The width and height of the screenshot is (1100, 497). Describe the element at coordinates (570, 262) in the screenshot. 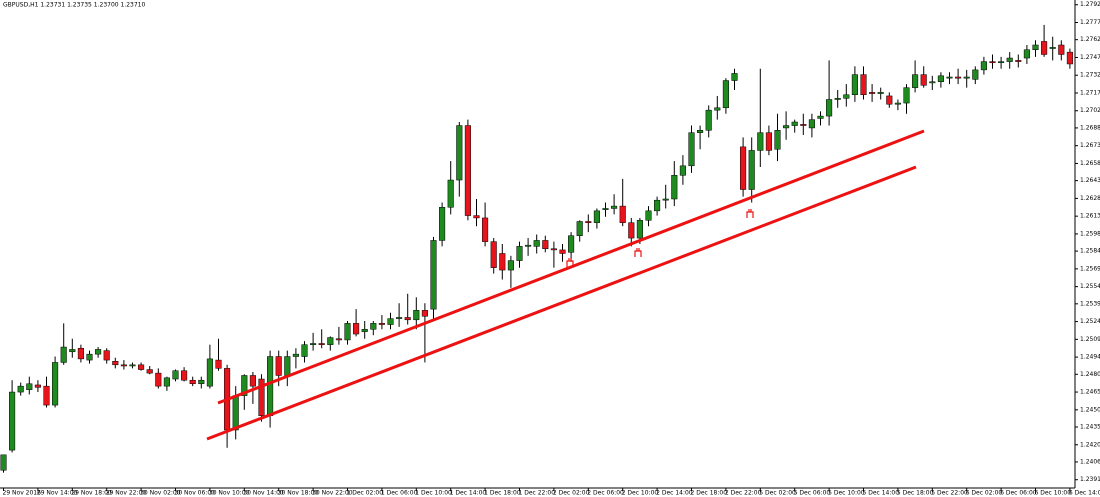

I see `signal-marker` at that location.